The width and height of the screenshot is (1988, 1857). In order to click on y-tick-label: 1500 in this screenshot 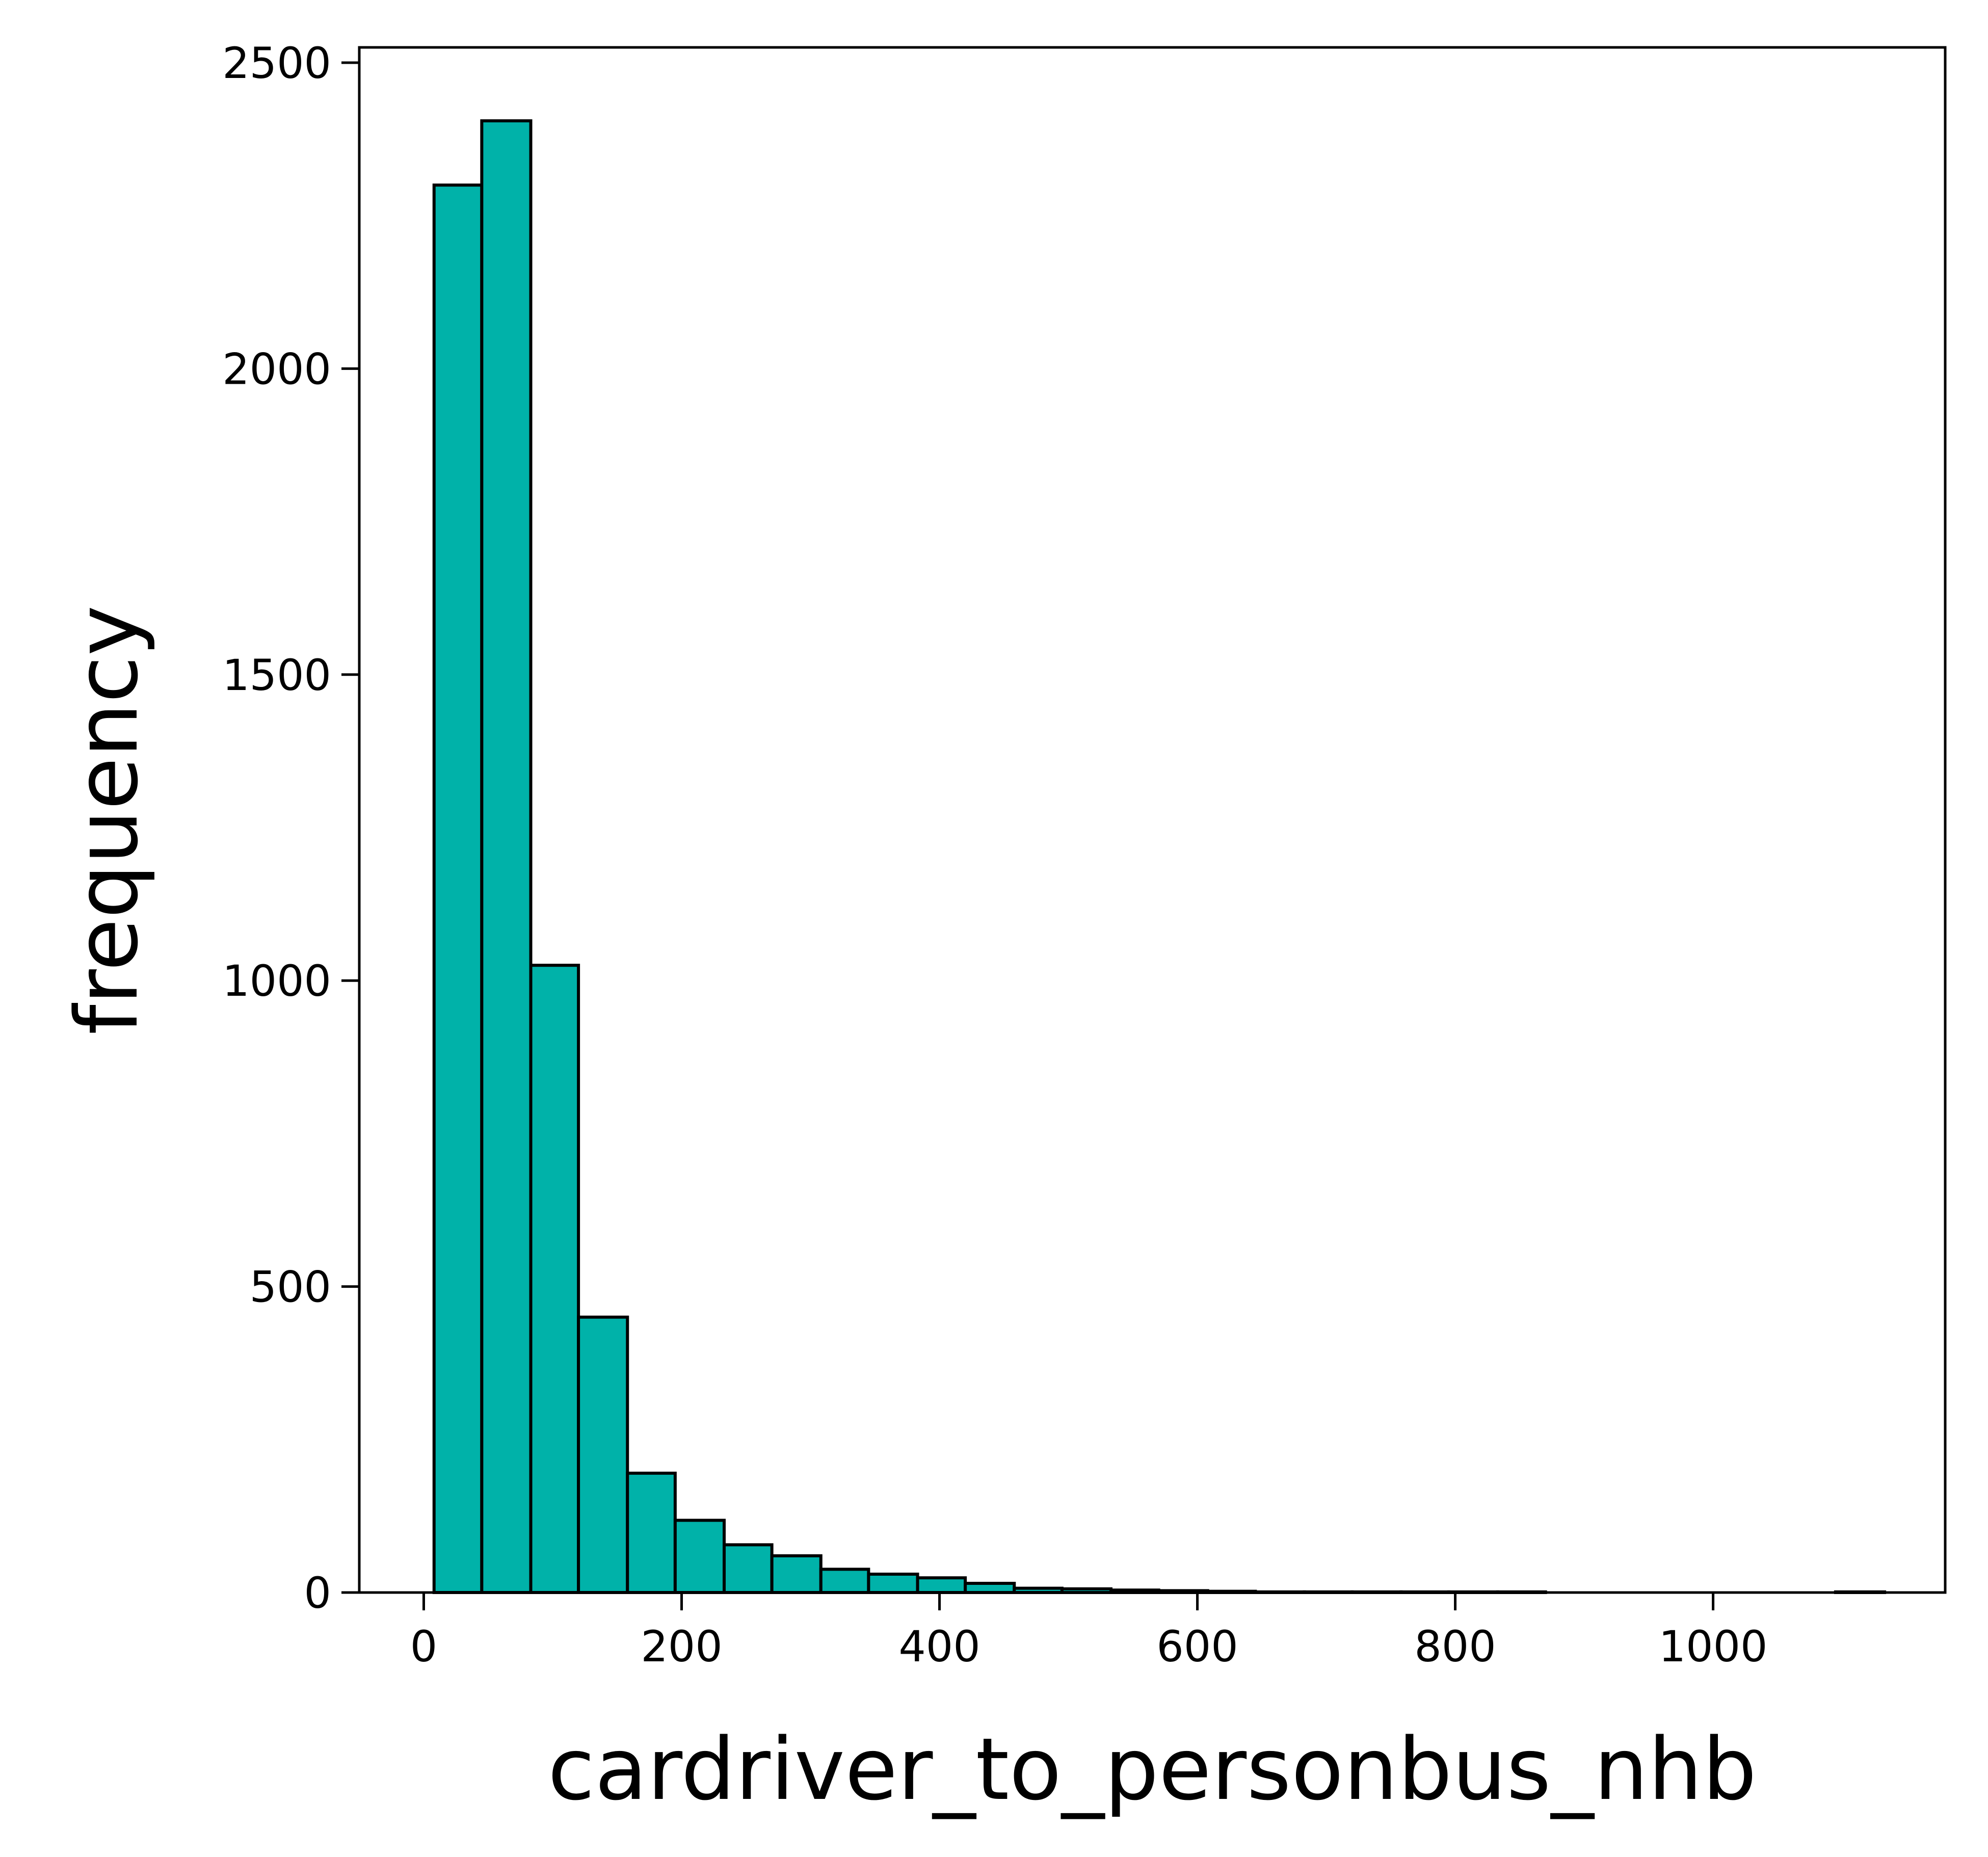, I will do `click(276, 675)`.